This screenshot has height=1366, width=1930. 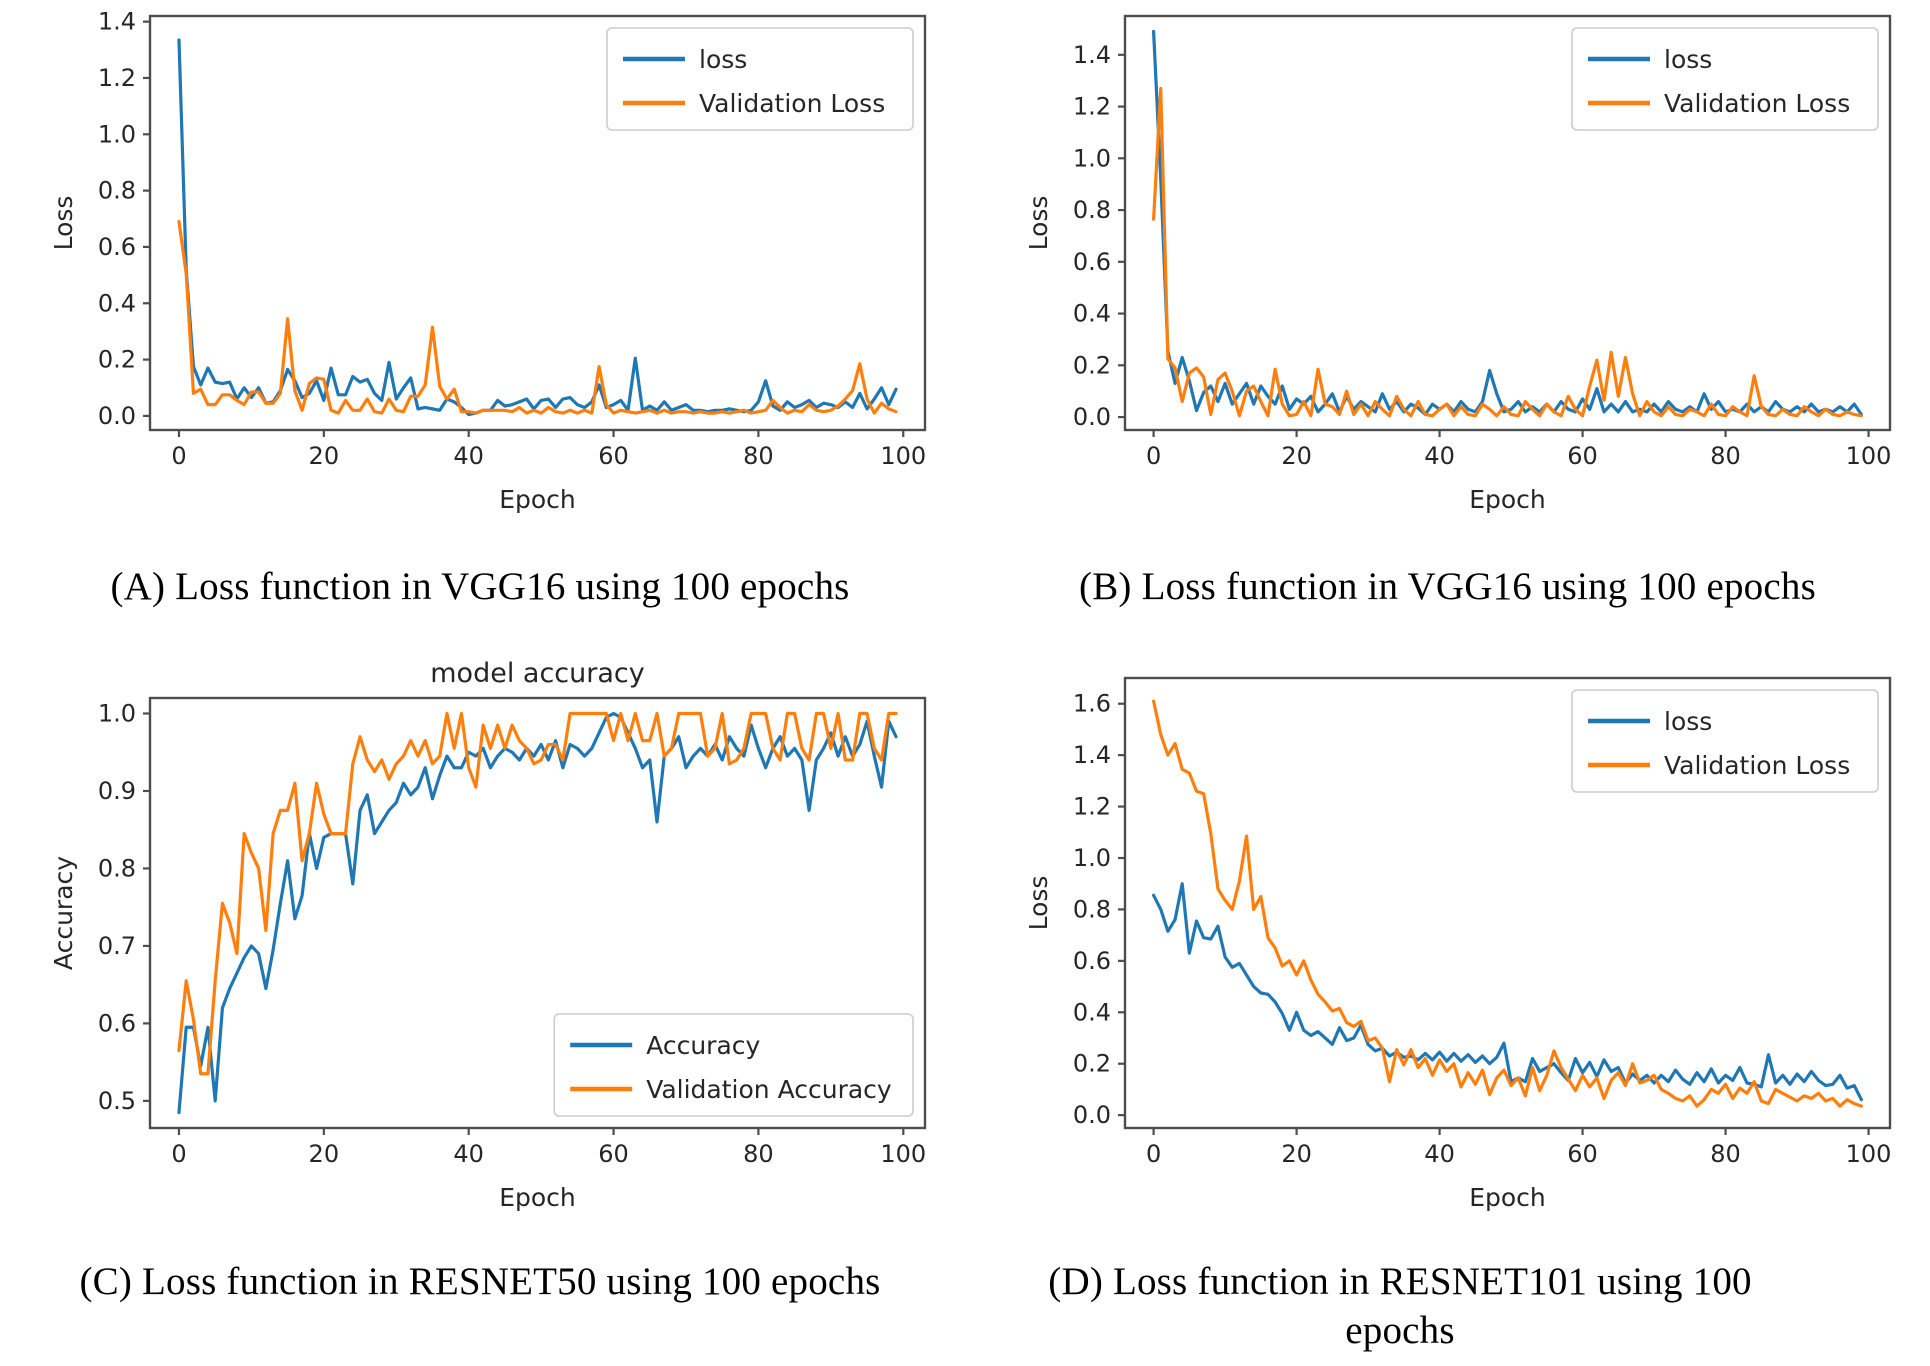 What do you see at coordinates (1092, 704) in the screenshot?
I see `svg-text: 1.6` at bounding box center [1092, 704].